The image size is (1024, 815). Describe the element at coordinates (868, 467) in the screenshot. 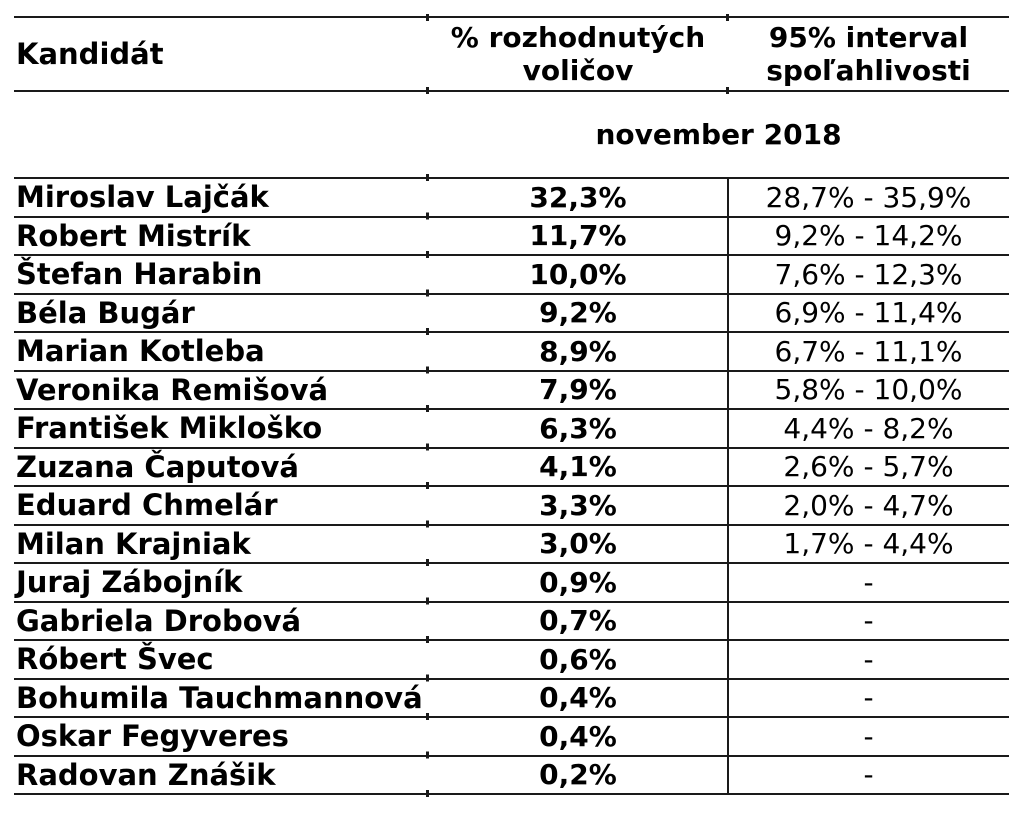

I see `interval-value: 2,6% - 5,7%` at that location.